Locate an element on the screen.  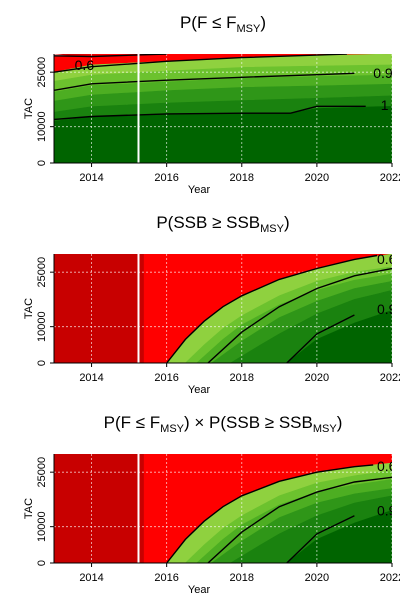
chart-title: P(F ≤ FMSY) × P(SSB ≥ SSBMSY) is located at coordinates (223, 424).